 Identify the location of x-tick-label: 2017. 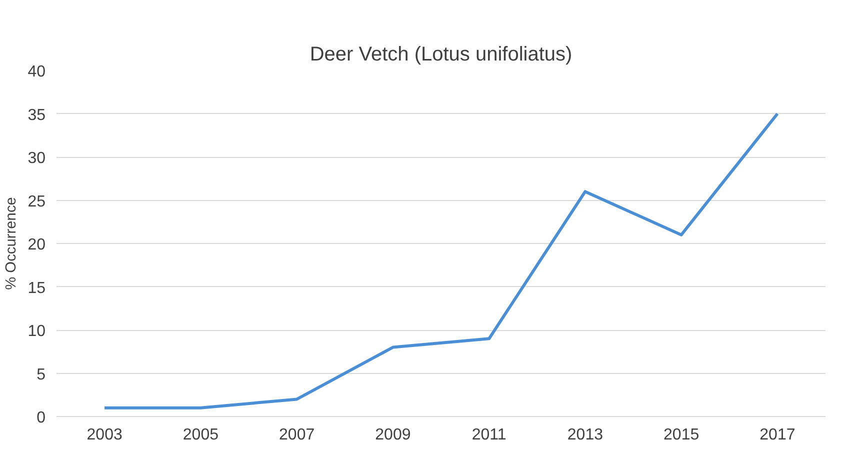
(778, 435).